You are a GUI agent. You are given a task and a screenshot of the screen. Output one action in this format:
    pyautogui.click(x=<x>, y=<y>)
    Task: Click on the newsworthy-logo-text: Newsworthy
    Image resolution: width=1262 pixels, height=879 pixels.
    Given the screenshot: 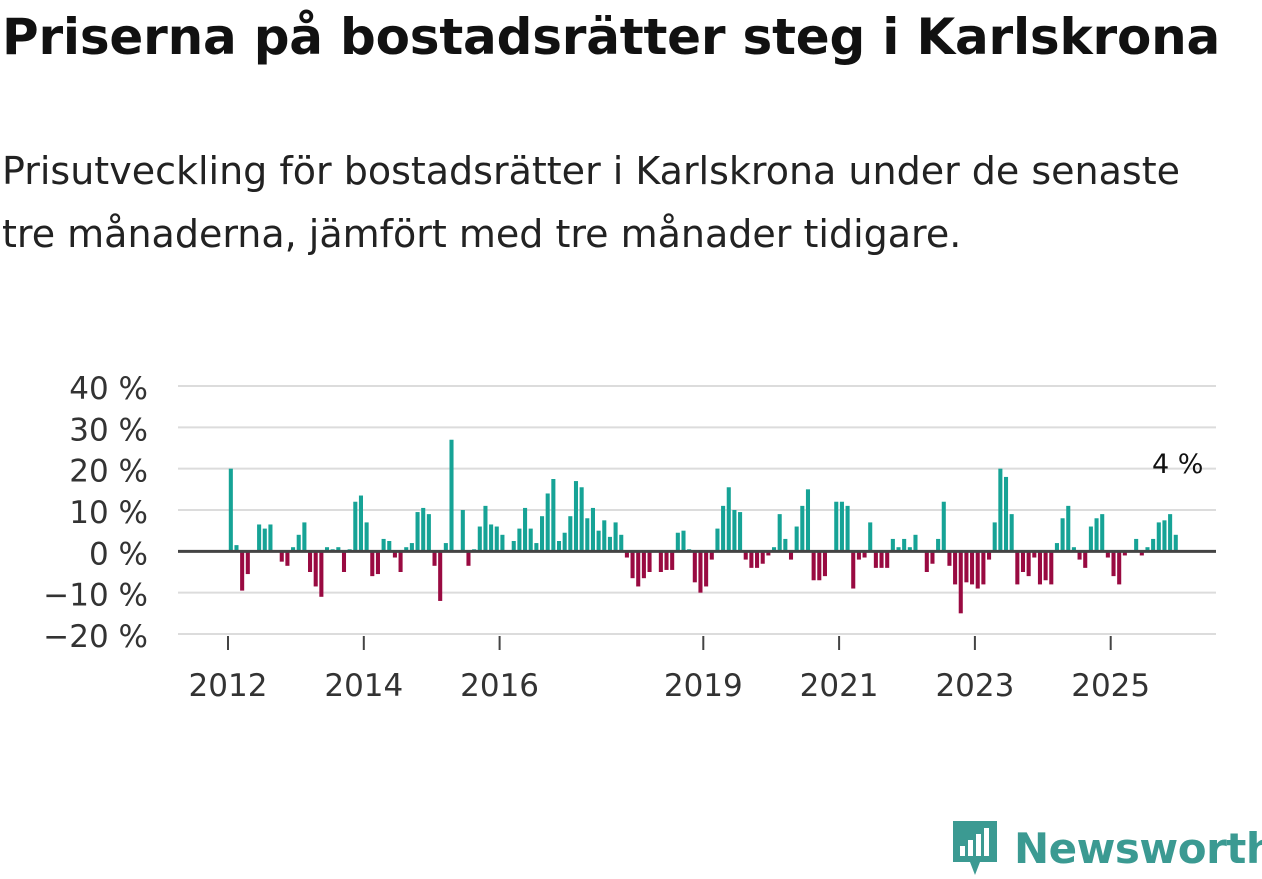 What is the action you would take?
    pyautogui.click(x=1138, y=848)
    